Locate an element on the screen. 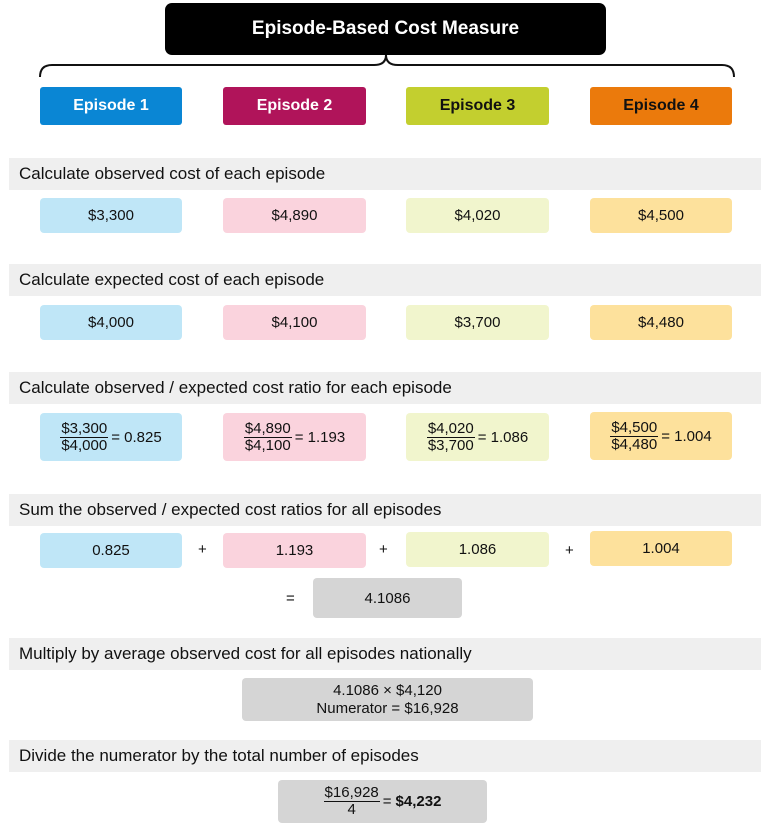  plus-sign-3: + is located at coordinates (569, 550).